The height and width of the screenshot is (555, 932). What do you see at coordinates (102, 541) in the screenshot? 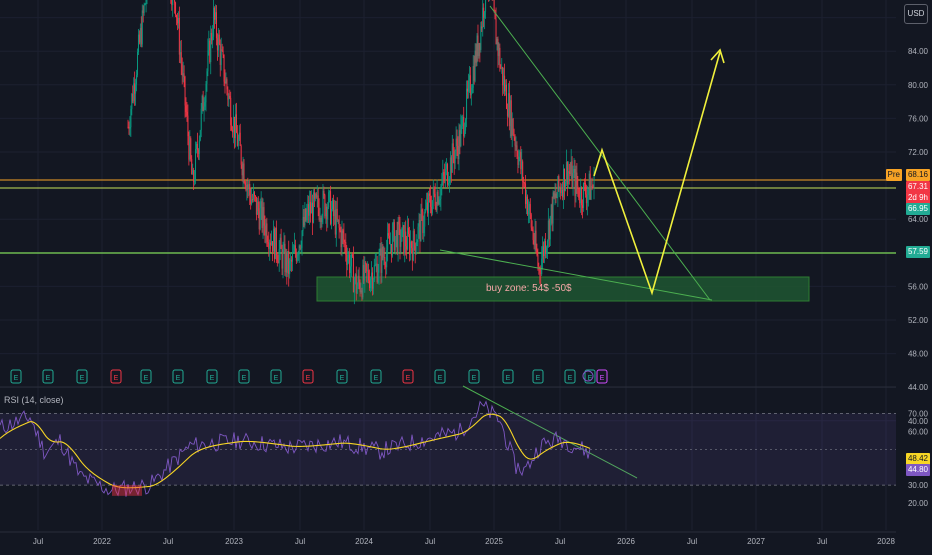
I see `time-axis-tick: 2022` at bounding box center [102, 541].